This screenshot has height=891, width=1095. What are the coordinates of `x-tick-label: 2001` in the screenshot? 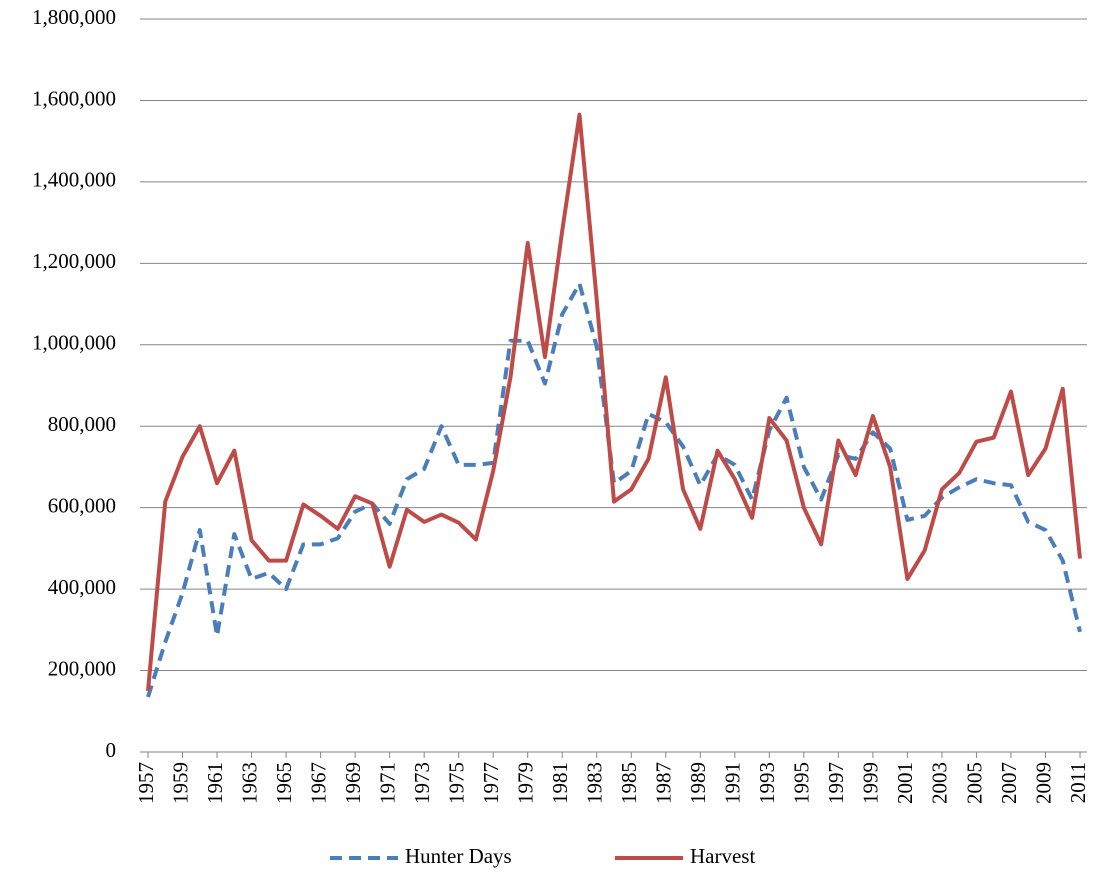 It's located at (905, 783).